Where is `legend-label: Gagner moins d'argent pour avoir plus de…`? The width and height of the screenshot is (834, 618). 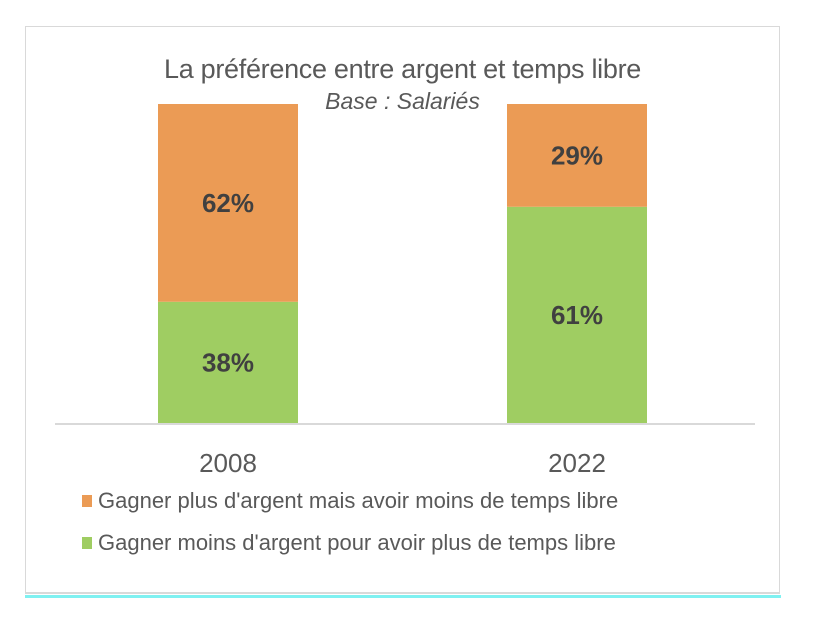
legend-label: Gagner moins d'argent pour avoir plus de… is located at coordinates (357, 542).